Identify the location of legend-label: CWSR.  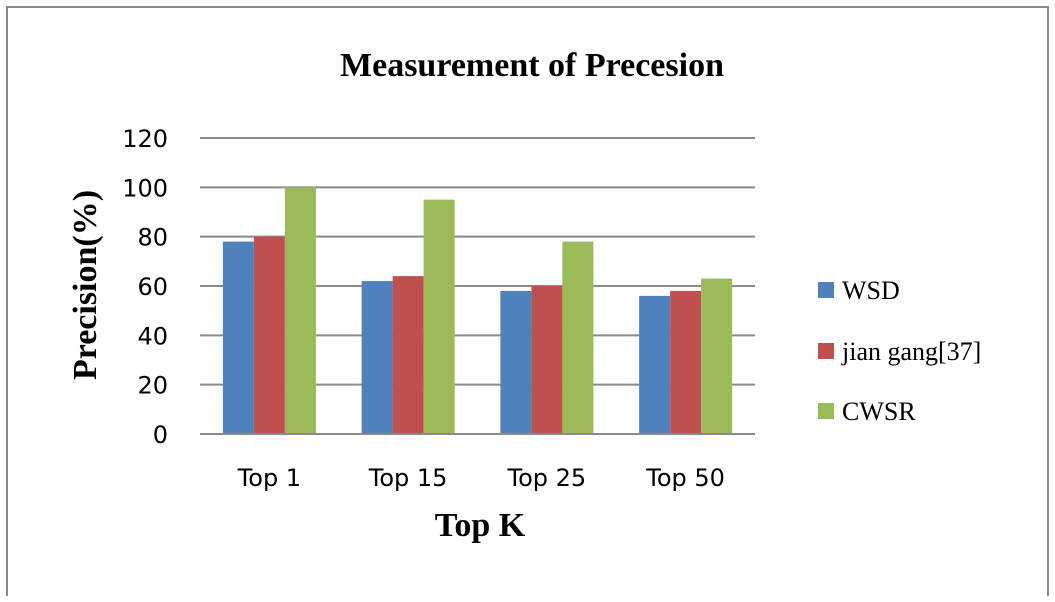
(879, 411).